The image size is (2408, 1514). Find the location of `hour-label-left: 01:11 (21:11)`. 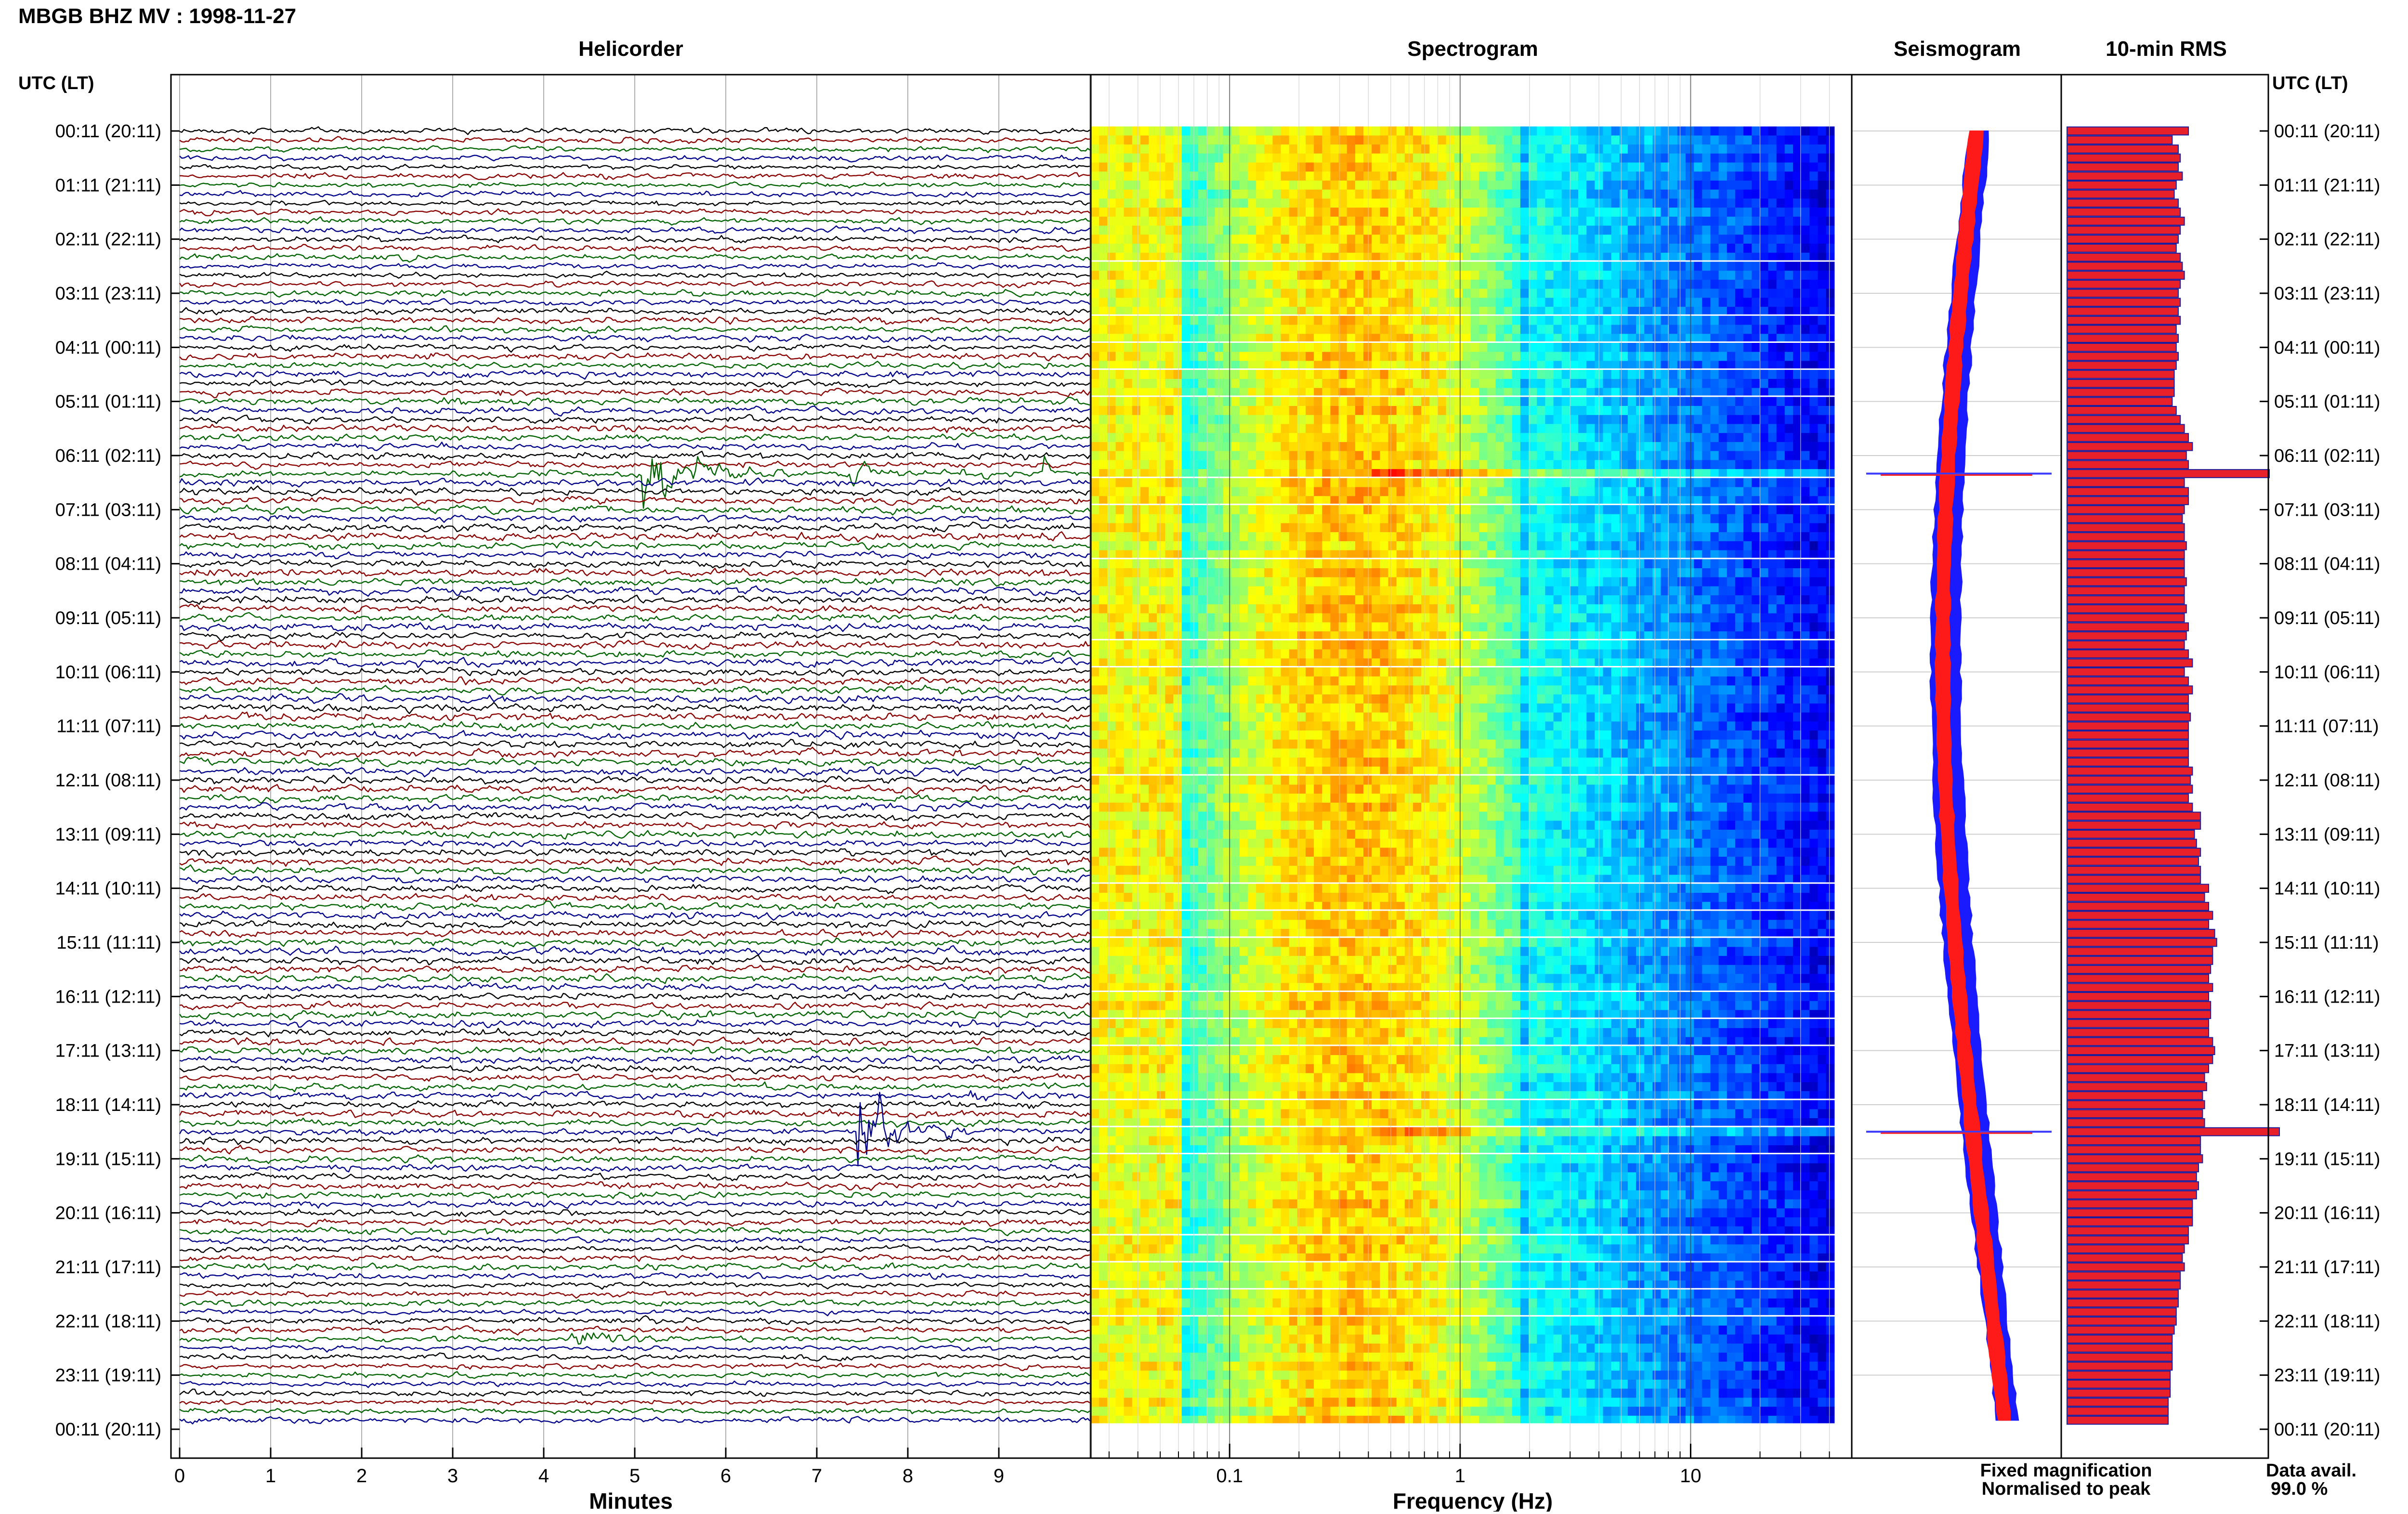

hour-label-left: 01:11 (21:11) is located at coordinates (108, 185).